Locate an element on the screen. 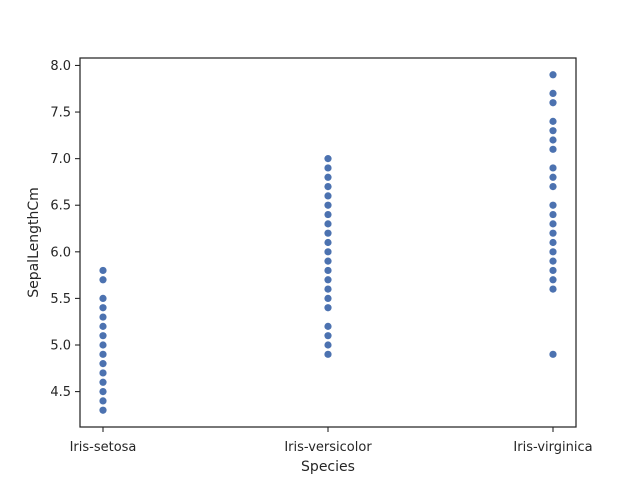 Image resolution: width=640 pixels, height=480 pixels. y-tick-label: 8.0 is located at coordinates (60, 66).